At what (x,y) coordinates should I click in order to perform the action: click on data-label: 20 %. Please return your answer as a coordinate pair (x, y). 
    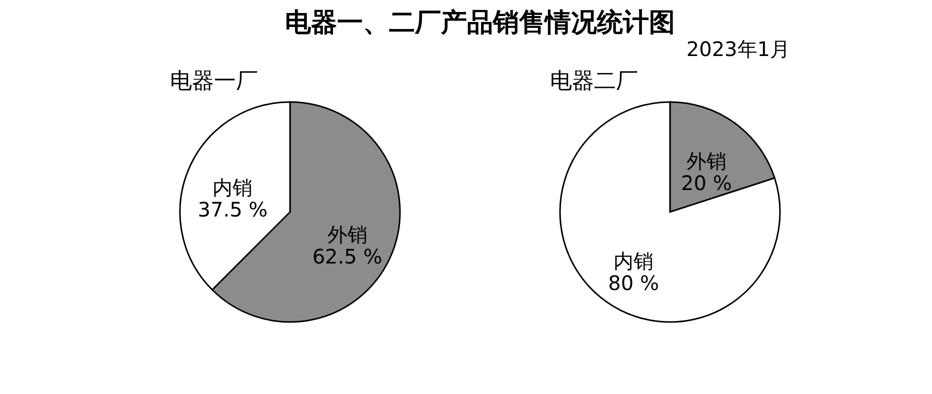
    Looking at the image, I should click on (706, 182).